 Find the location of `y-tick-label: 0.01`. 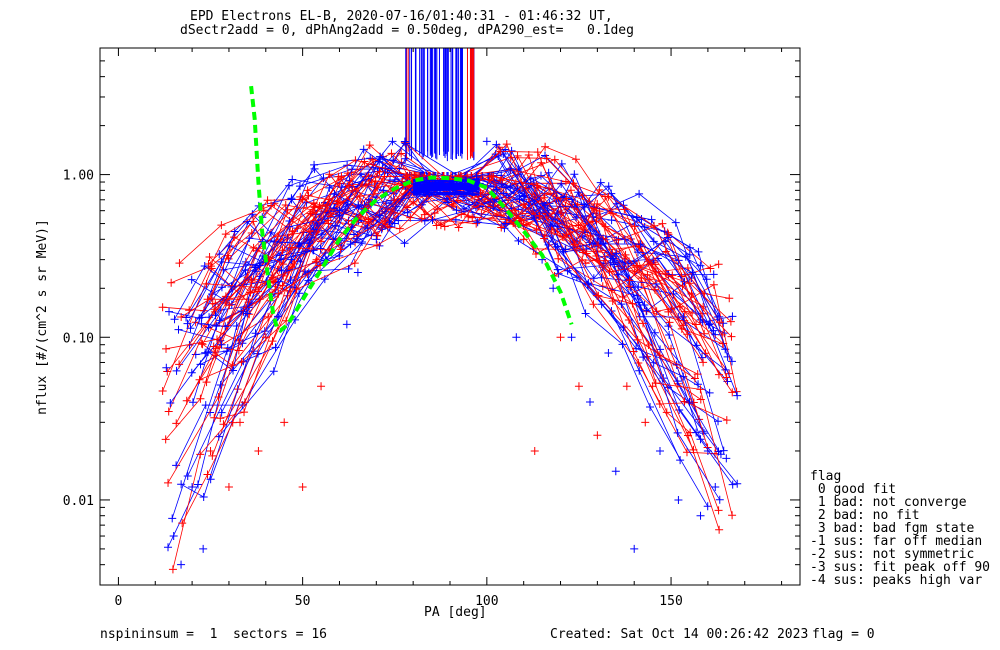

y-tick-label: 0.01 is located at coordinates (78, 501).